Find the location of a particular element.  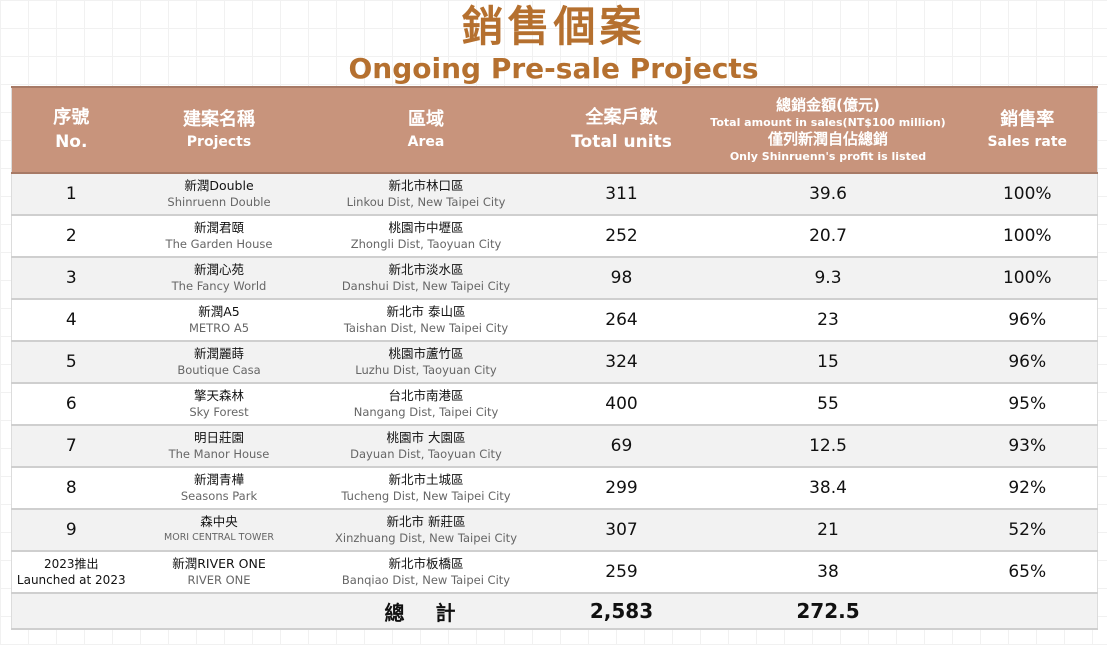

area-zh: 新北市淡水區 is located at coordinates (426, 269).